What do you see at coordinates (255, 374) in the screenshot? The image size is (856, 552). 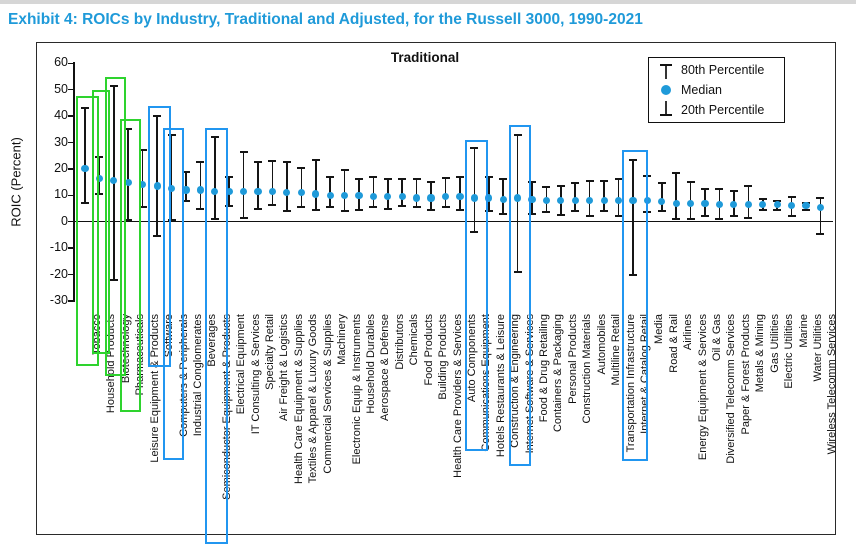 I see `industry-label: IT Consulting & Services` at bounding box center [255, 374].